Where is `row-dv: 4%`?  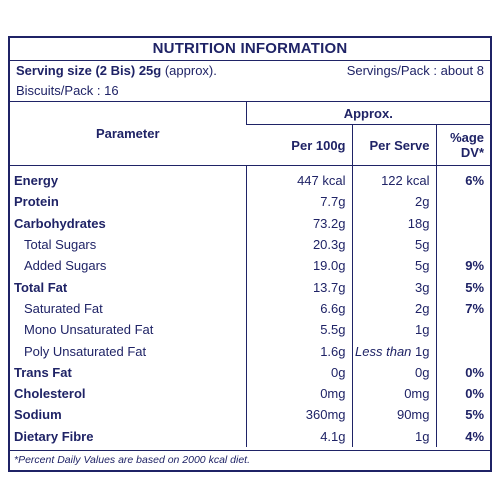
row-dv: 4% is located at coordinates (463, 436).